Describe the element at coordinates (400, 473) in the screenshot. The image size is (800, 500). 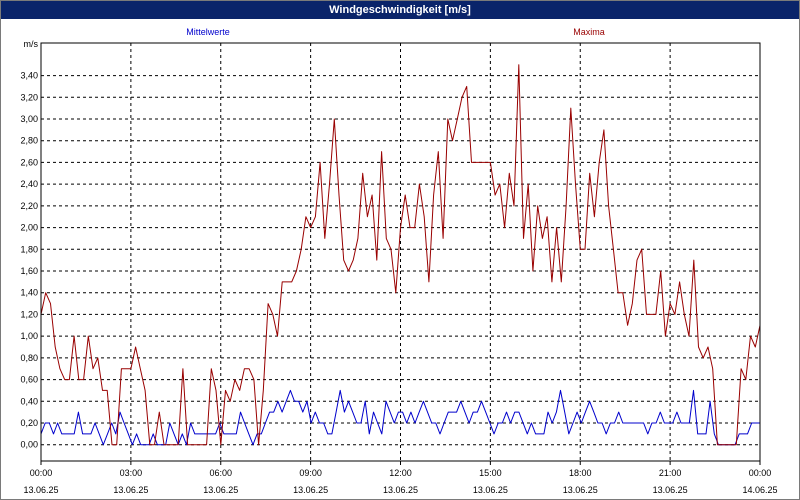
I see `x-tick-time: 12:00` at that location.